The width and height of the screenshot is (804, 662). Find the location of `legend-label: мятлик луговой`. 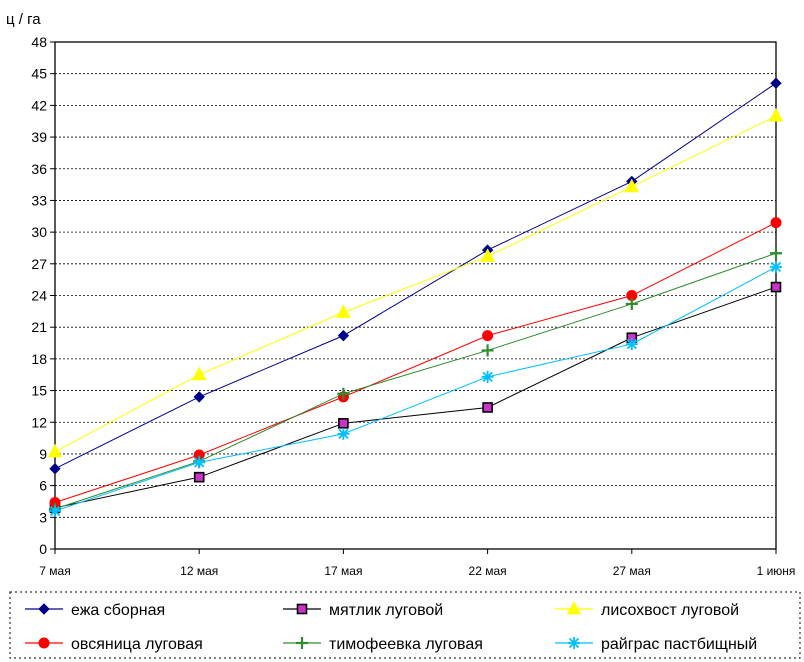

legend-label: мятлик луговой is located at coordinates (386, 610).